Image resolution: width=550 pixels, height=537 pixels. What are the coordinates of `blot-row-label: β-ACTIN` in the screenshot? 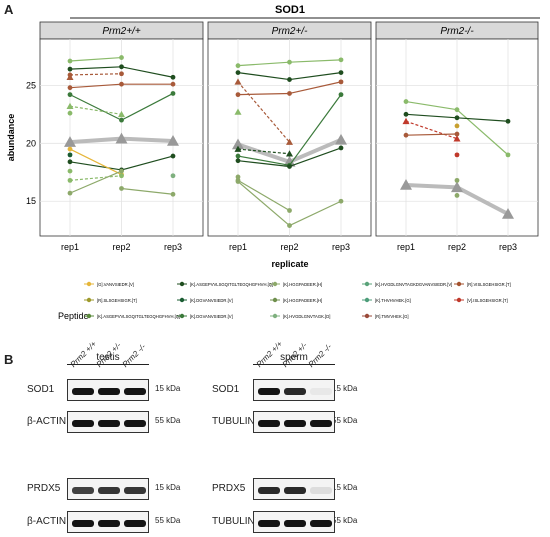 It's located at (47, 521).